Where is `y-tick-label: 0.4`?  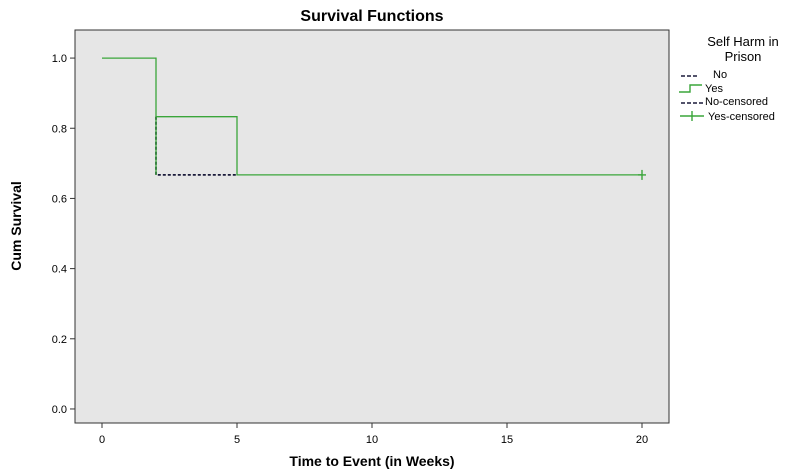 y-tick-label: 0.4 is located at coordinates (59, 270).